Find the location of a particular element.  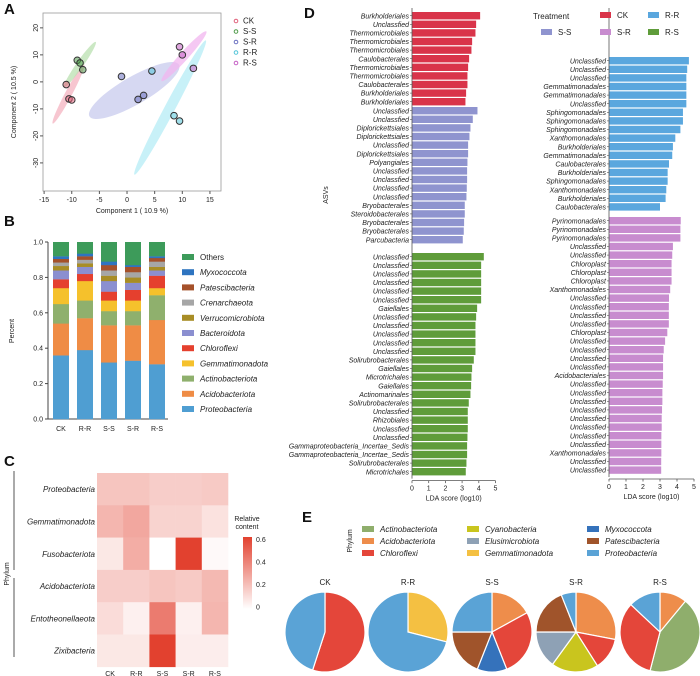

bar-segment-acidobacteriota is located at coordinates (133, 343).